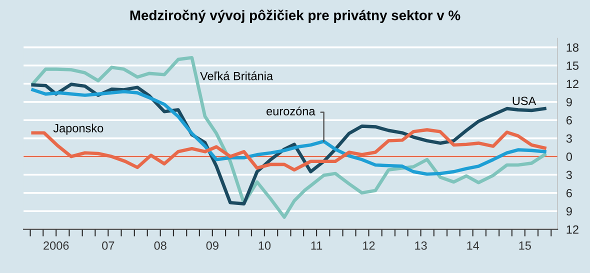 The width and height of the screenshot is (590, 273). Describe the element at coordinates (291, 111) in the screenshot. I see `text: eurozóna` at that location.